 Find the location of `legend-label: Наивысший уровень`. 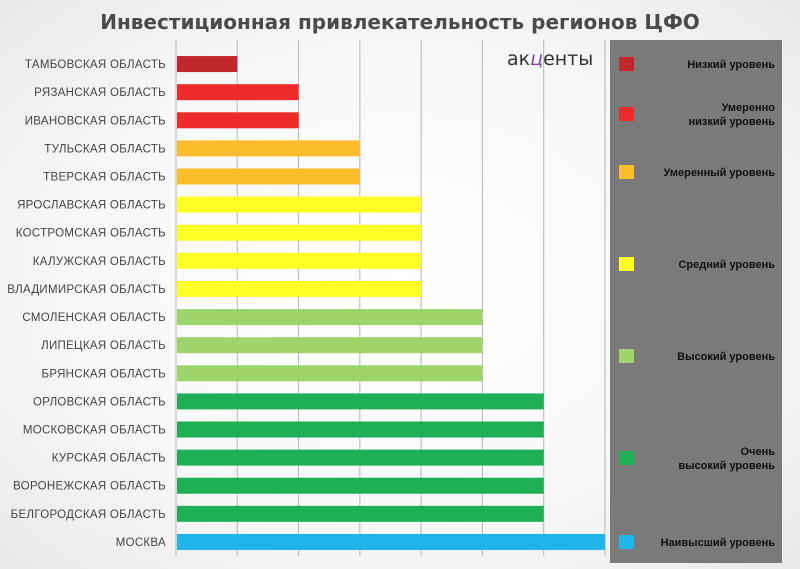

legend-label: Наивысший уровень is located at coordinates (718, 543).